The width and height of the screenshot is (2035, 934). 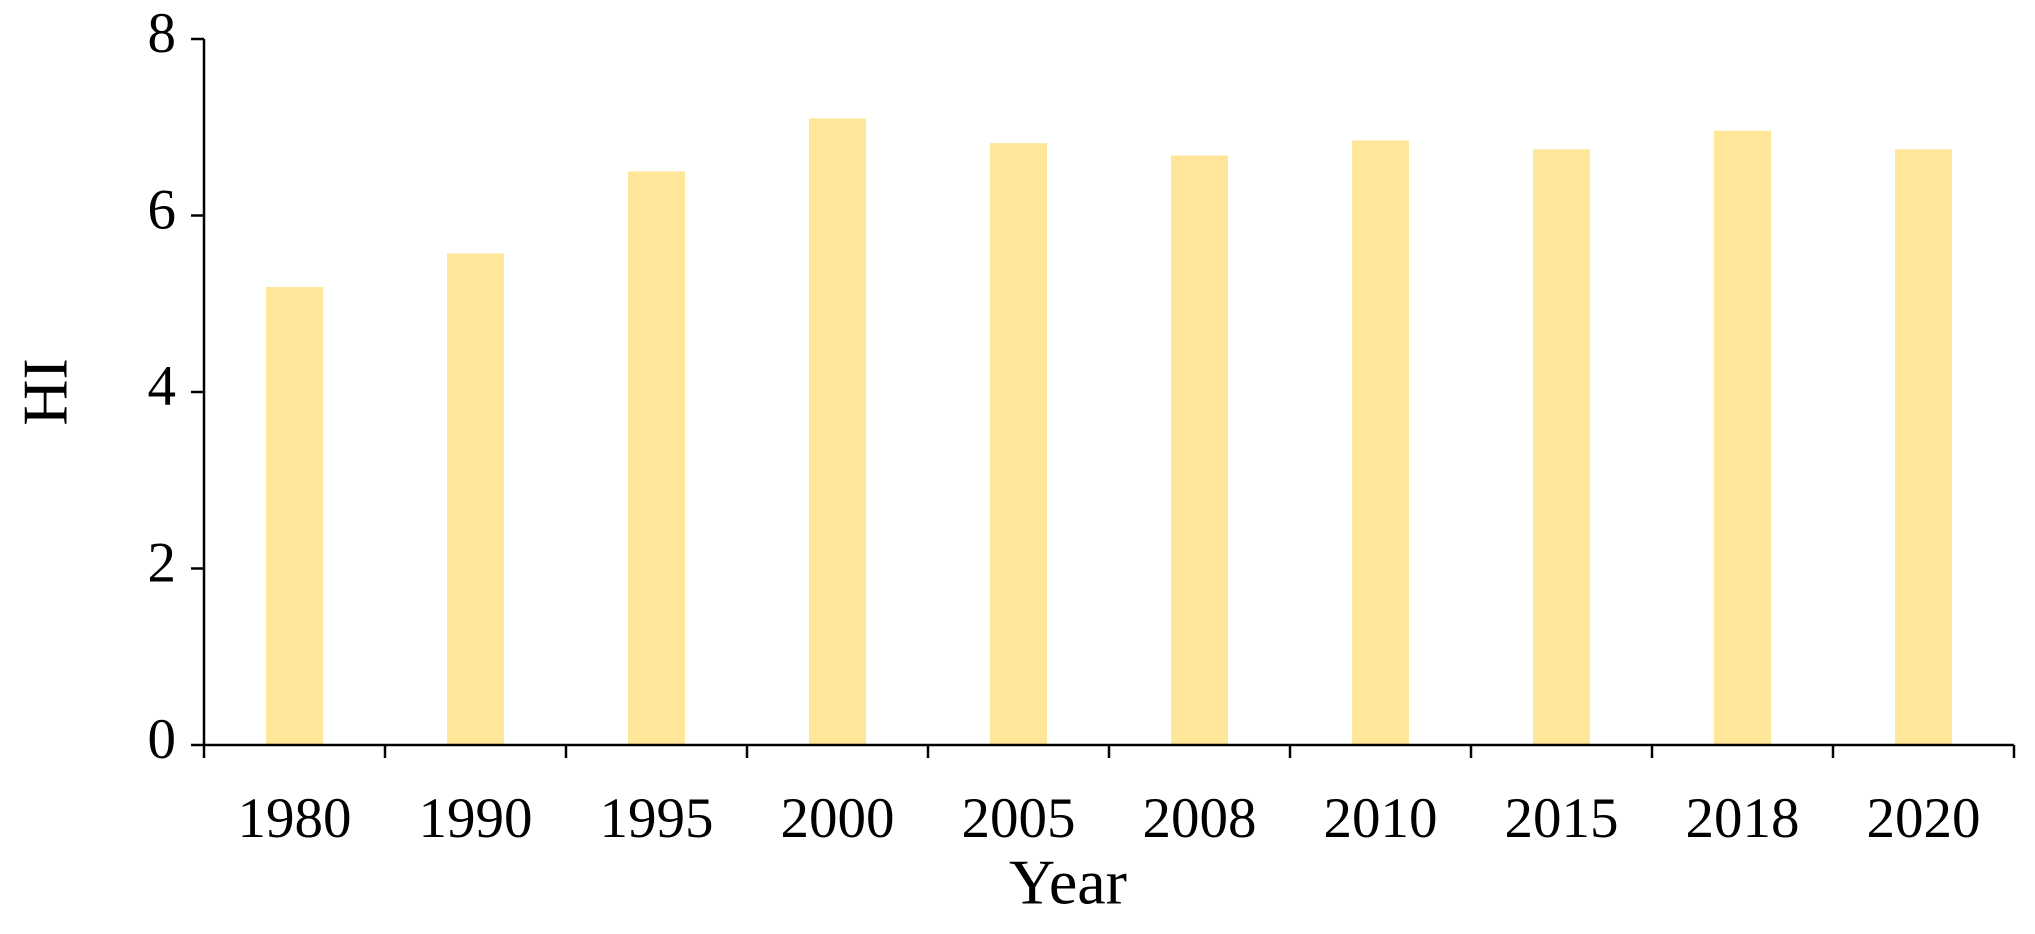 What do you see at coordinates (1019, 818) in the screenshot?
I see `x-tick-label: 2005` at bounding box center [1019, 818].